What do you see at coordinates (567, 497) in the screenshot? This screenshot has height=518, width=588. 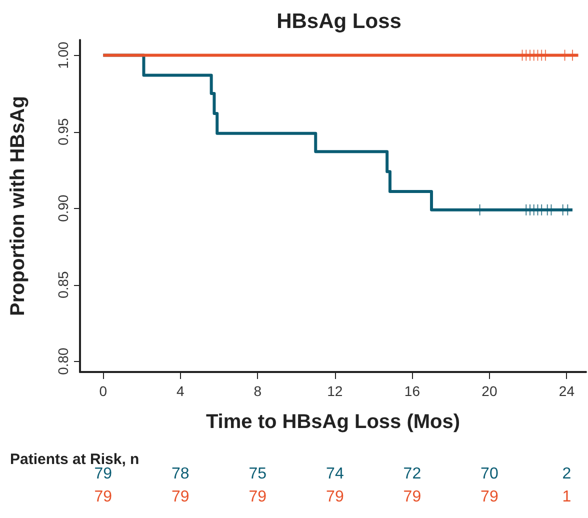 I see `text: 1` at bounding box center [567, 497].